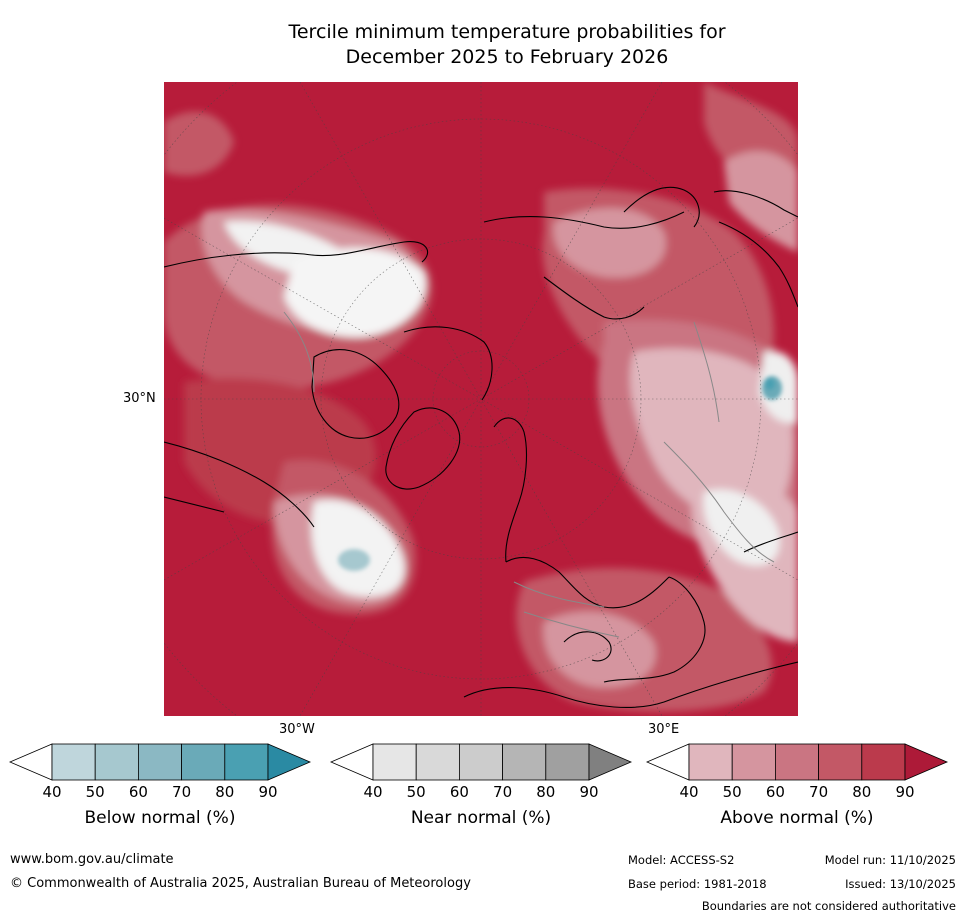  Describe the element at coordinates (797, 818) in the screenshot. I see `legend-above-label: Above normal (%)` at that location.